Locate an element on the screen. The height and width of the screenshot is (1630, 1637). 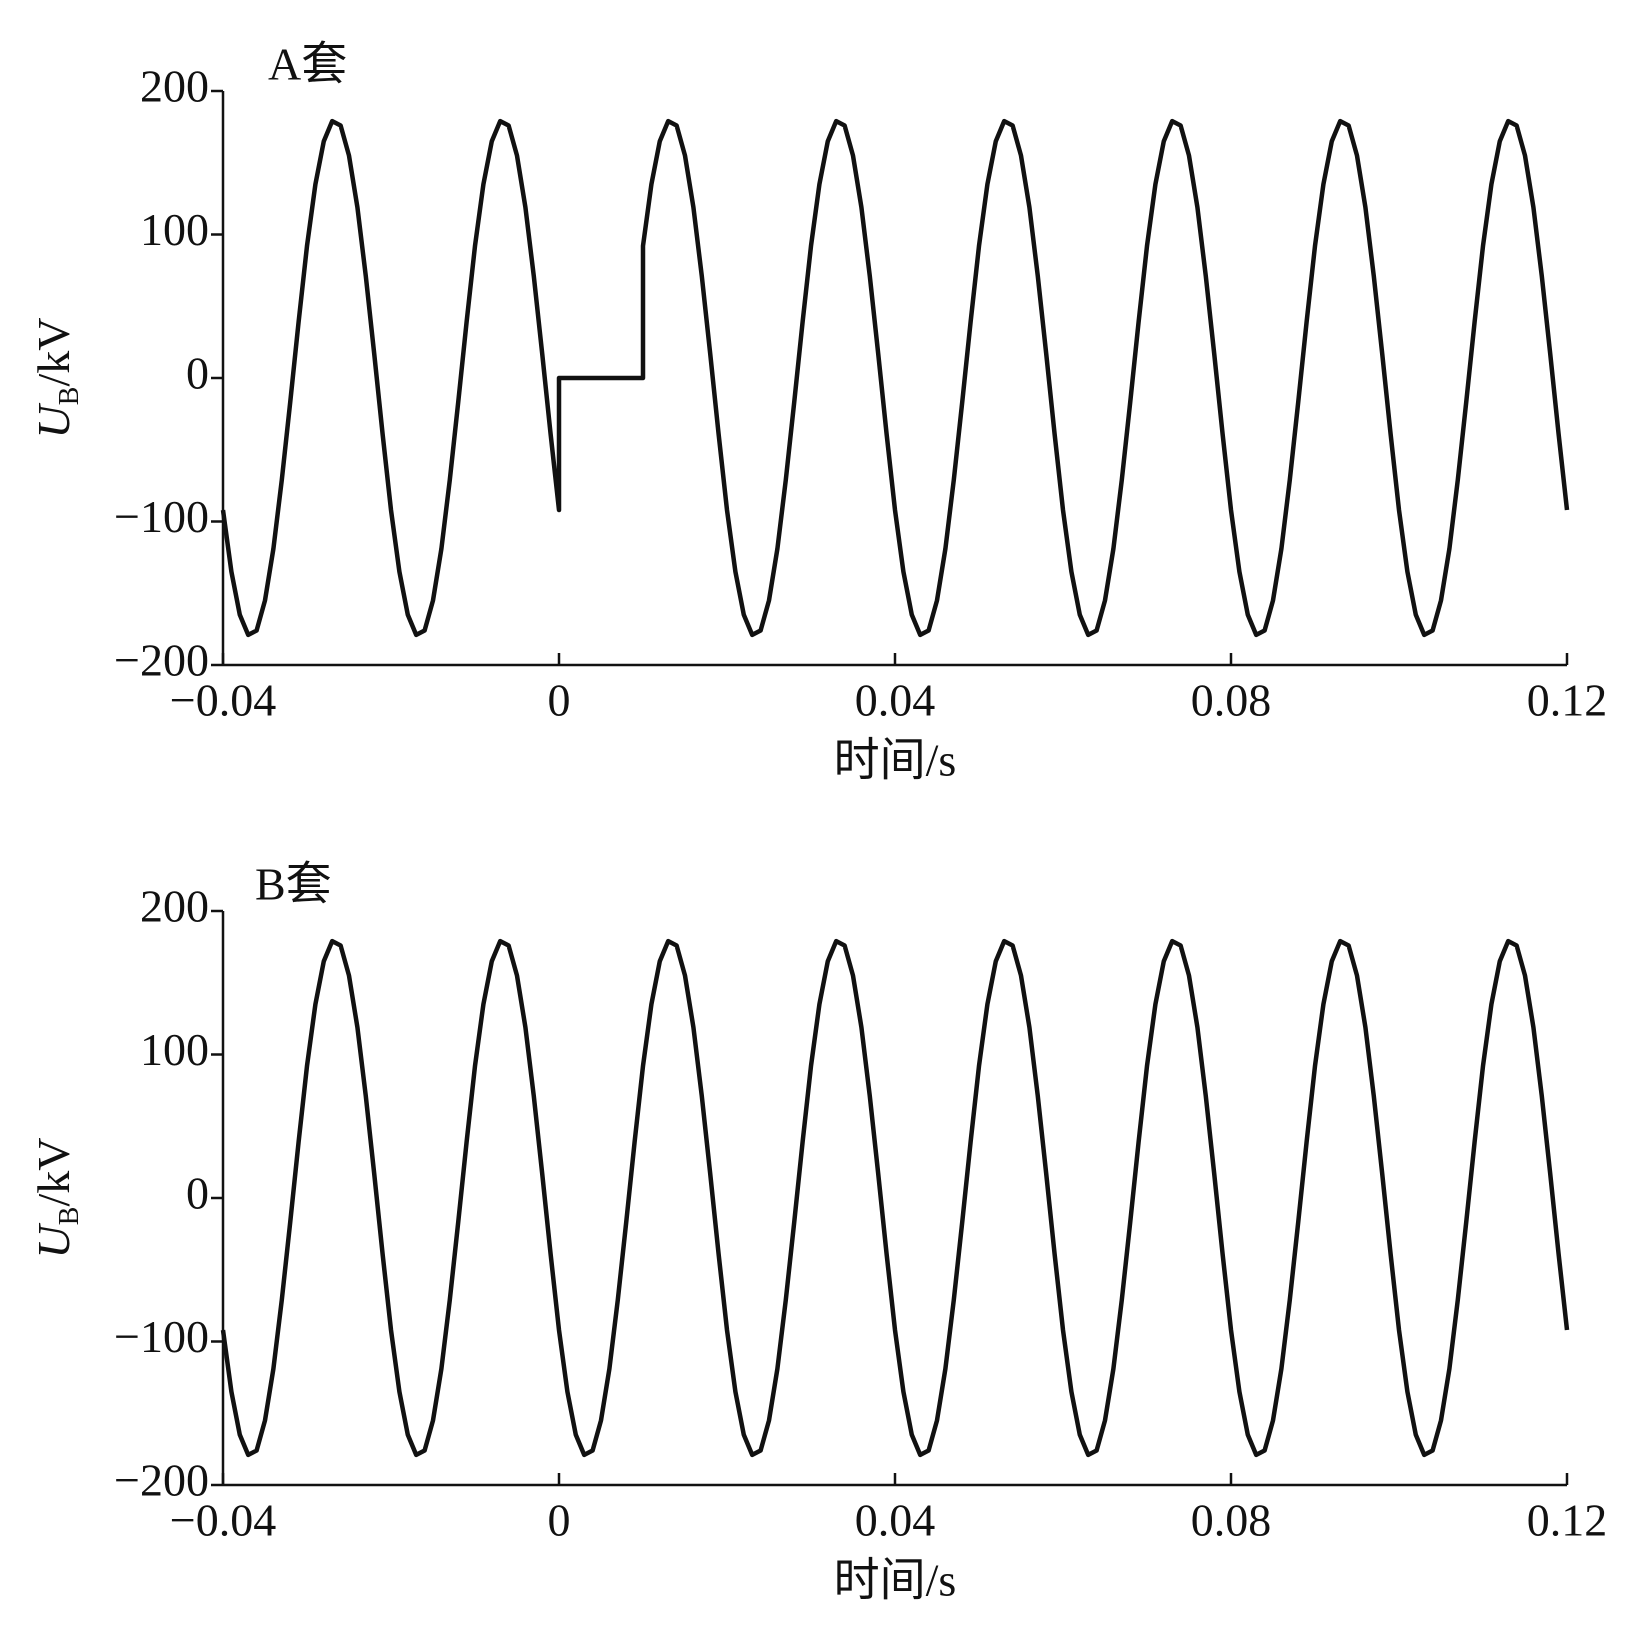
annotation: B套 is located at coordinates (293, 884).